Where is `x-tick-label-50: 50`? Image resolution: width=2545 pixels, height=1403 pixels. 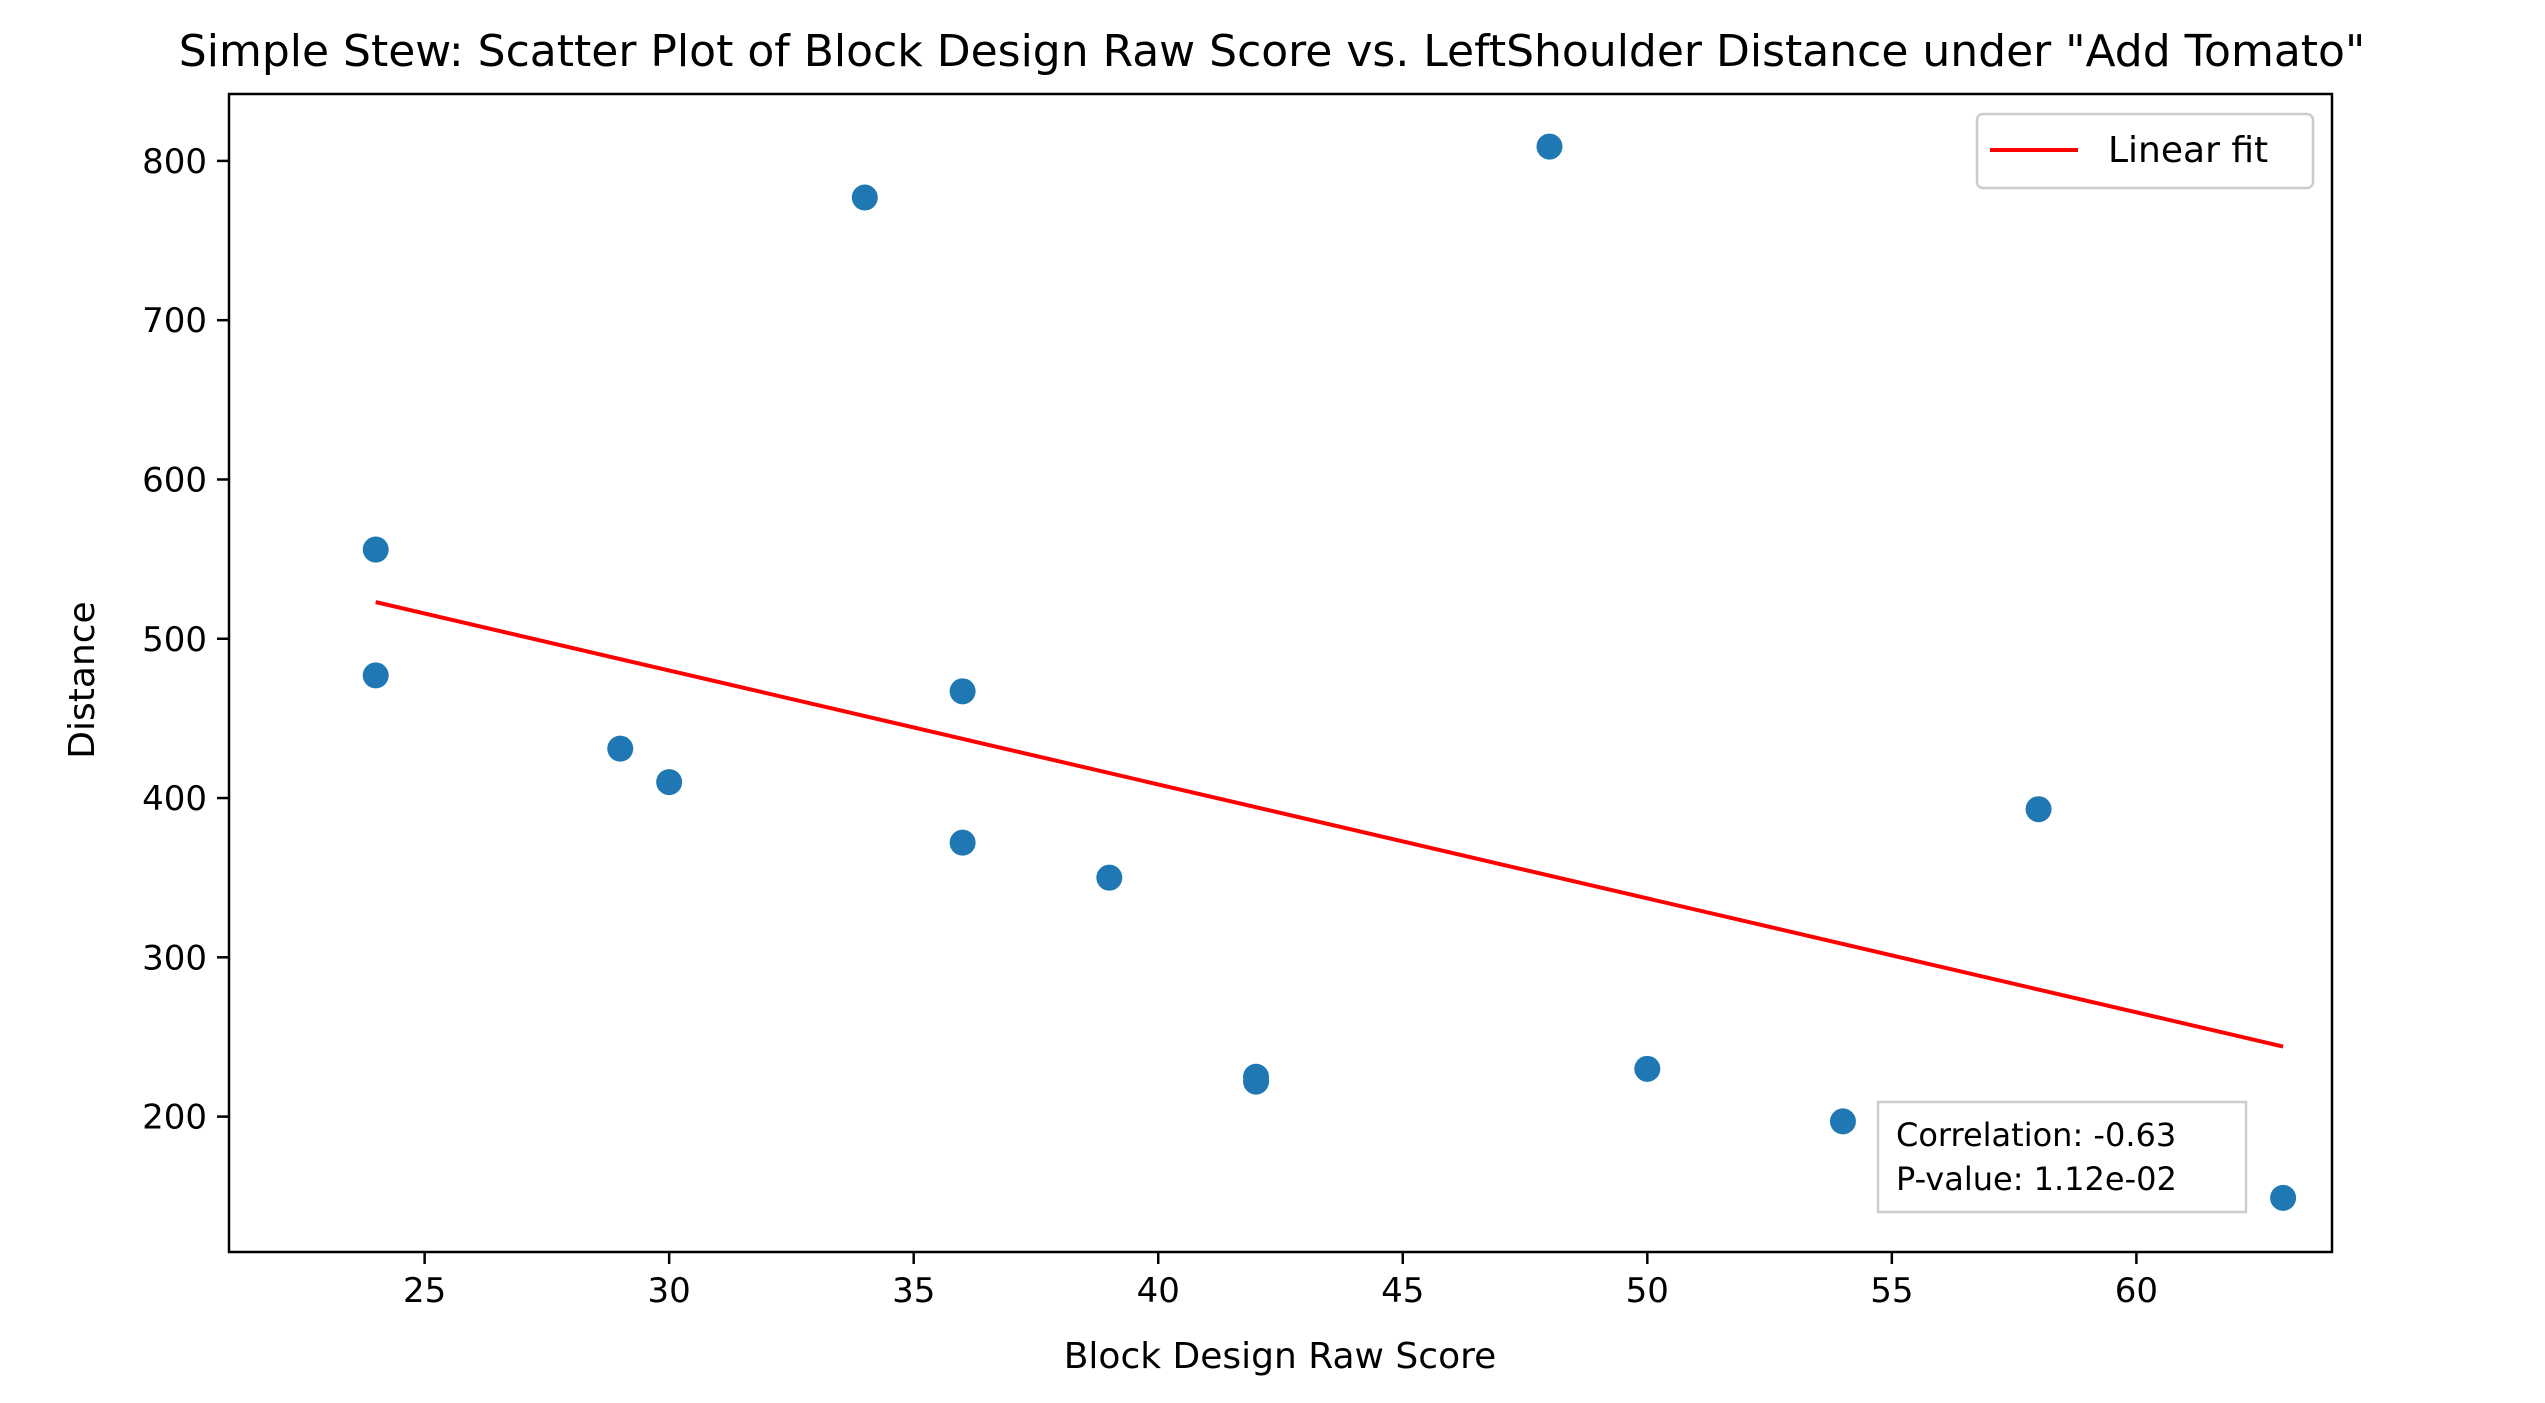
x-tick-label-50: 50 is located at coordinates (1647, 1291).